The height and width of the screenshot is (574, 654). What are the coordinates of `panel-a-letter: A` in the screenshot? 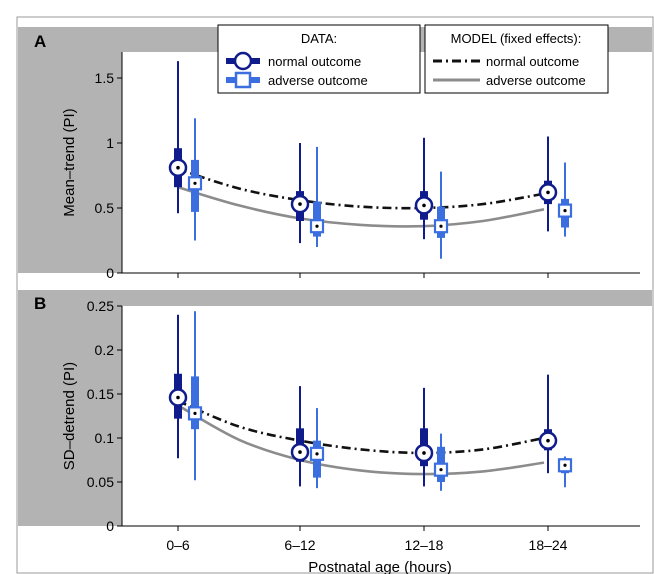 It's located at (40, 41).